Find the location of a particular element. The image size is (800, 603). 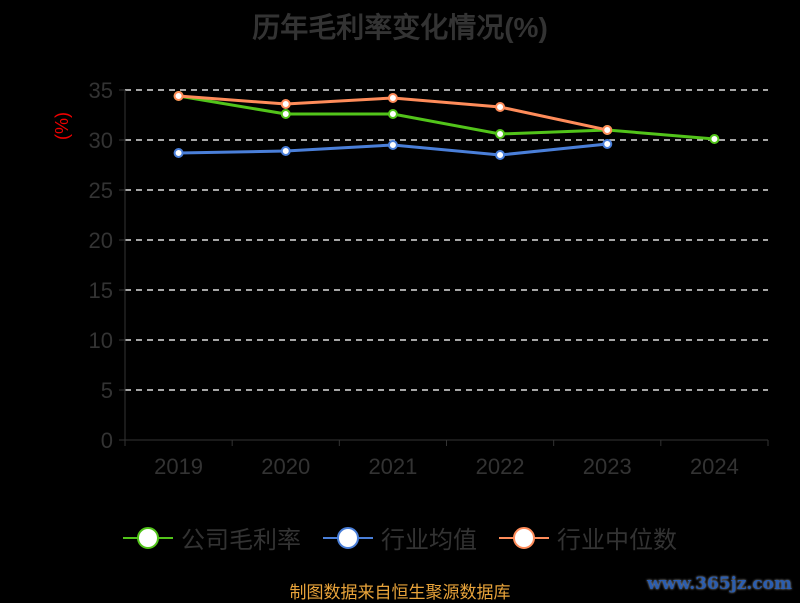

legend-item: 行业中位数 is located at coordinates (588, 537).